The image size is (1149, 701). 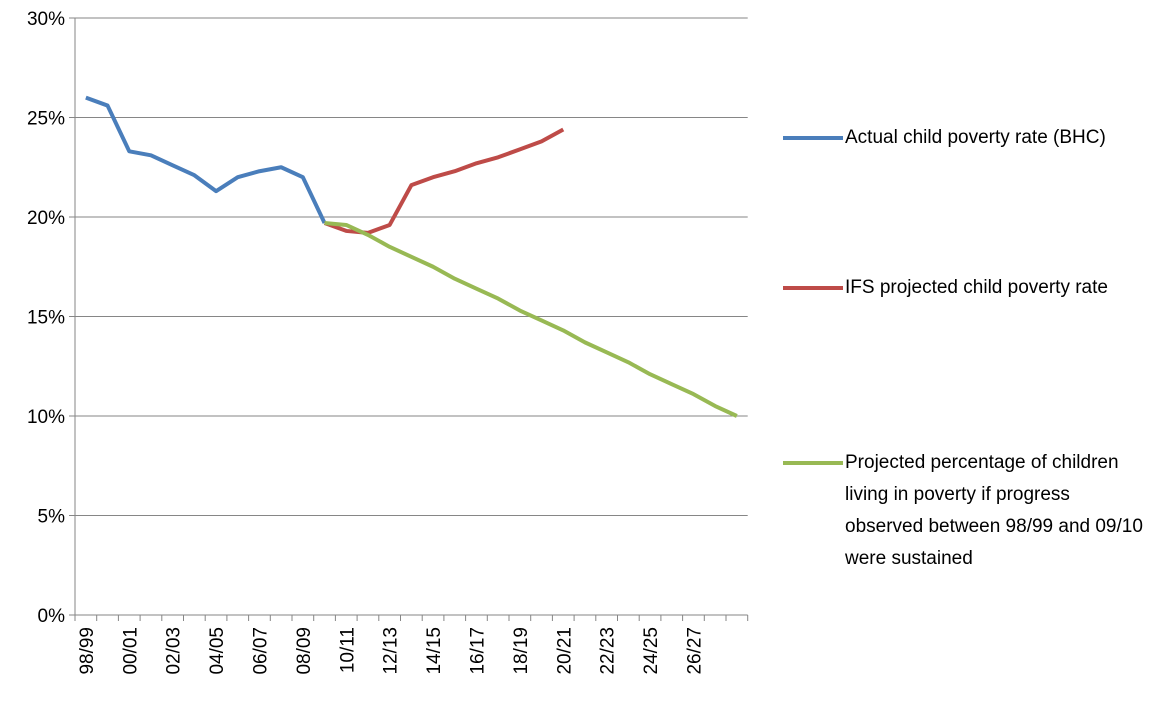 I want to click on x-tick-label: 02/03, so click(x=174, y=651).